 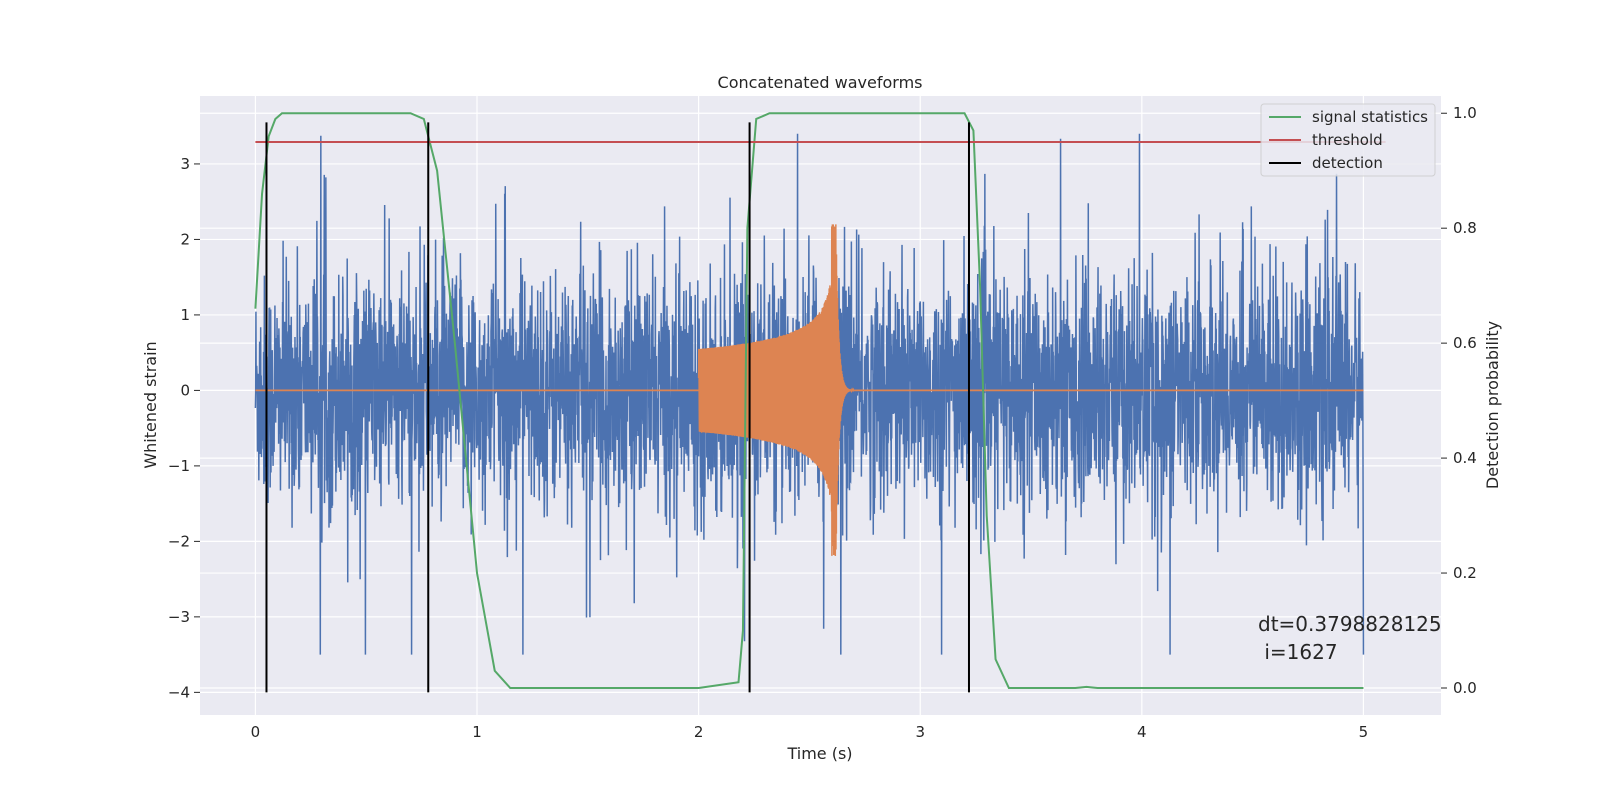 I want to click on y-tick-label: 0, so click(x=185, y=390).